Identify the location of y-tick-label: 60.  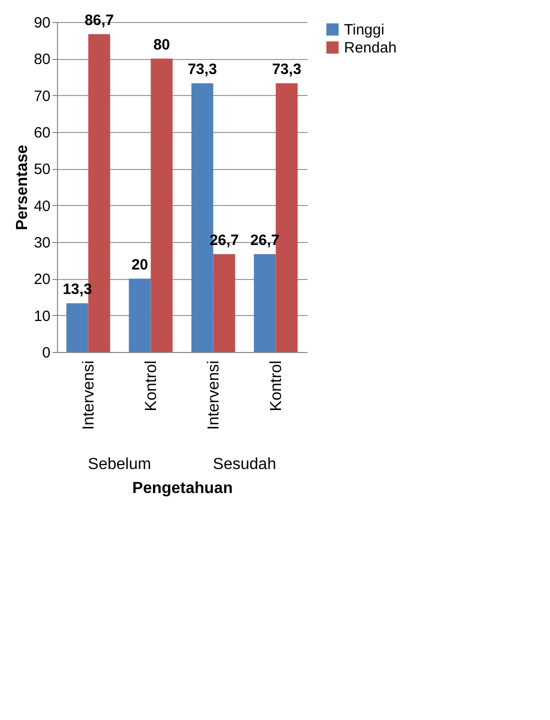
(42, 133).